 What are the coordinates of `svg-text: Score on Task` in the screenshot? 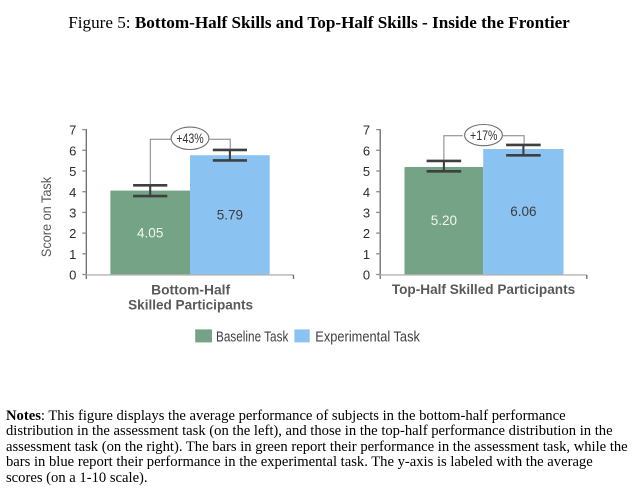 It's located at (46, 216).